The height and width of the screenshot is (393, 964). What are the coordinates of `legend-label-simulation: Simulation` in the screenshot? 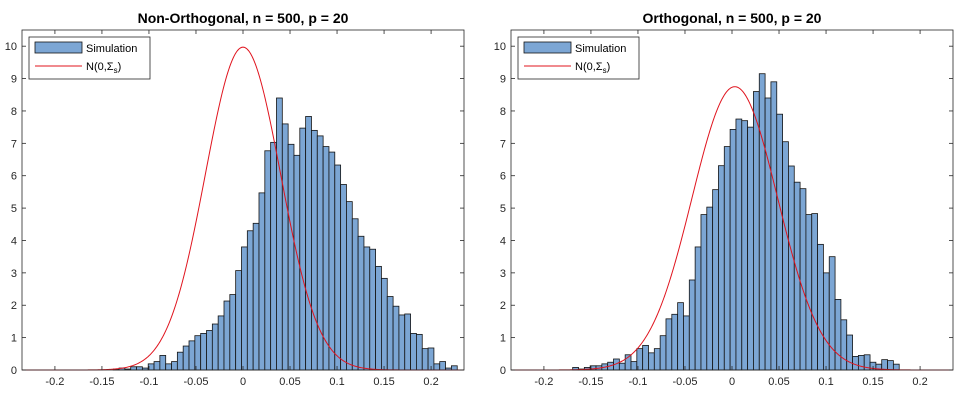 It's located at (600, 49).